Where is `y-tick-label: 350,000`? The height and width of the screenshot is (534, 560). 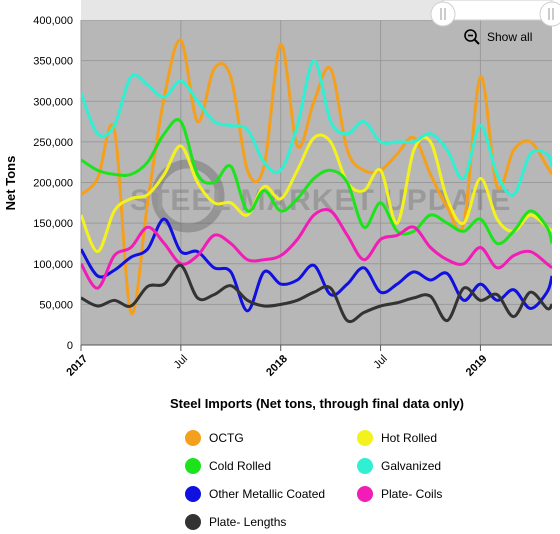 y-tick-label: 350,000 is located at coordinates (53, 62).